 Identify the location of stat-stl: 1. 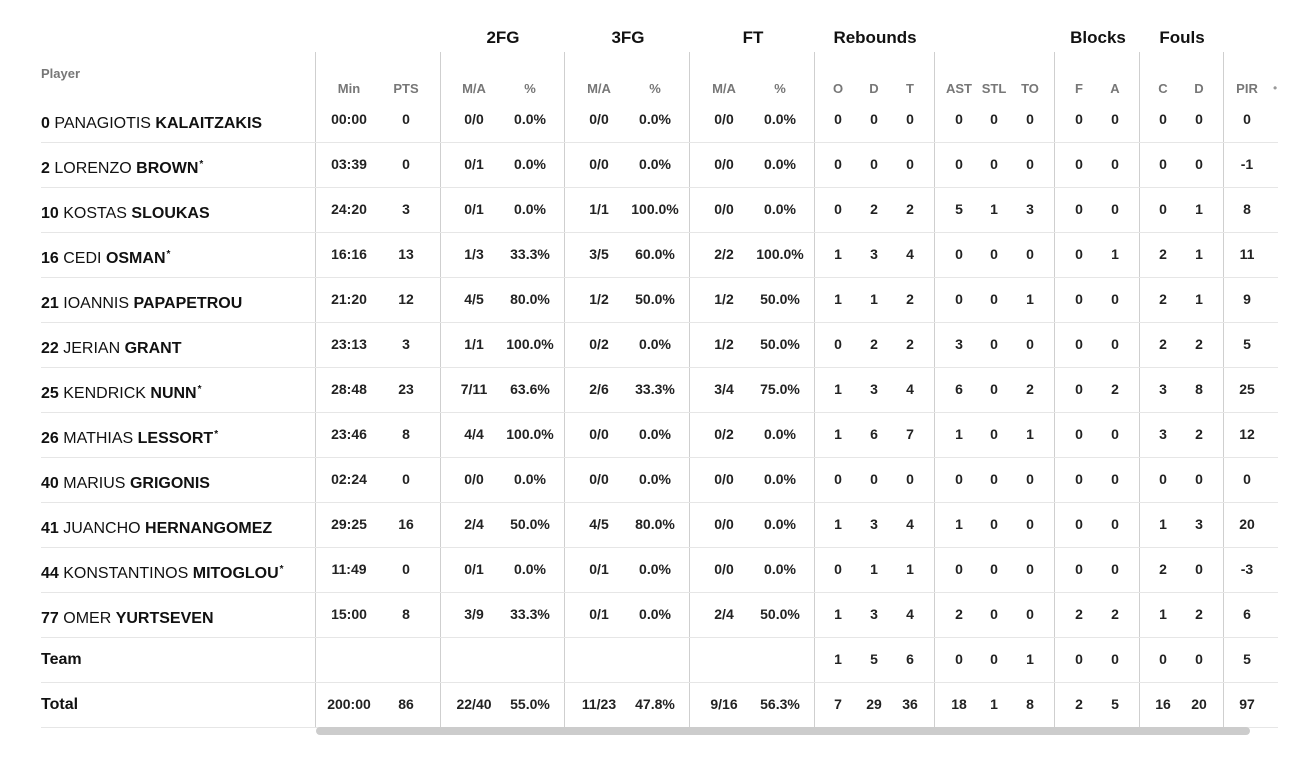
(994, 704).